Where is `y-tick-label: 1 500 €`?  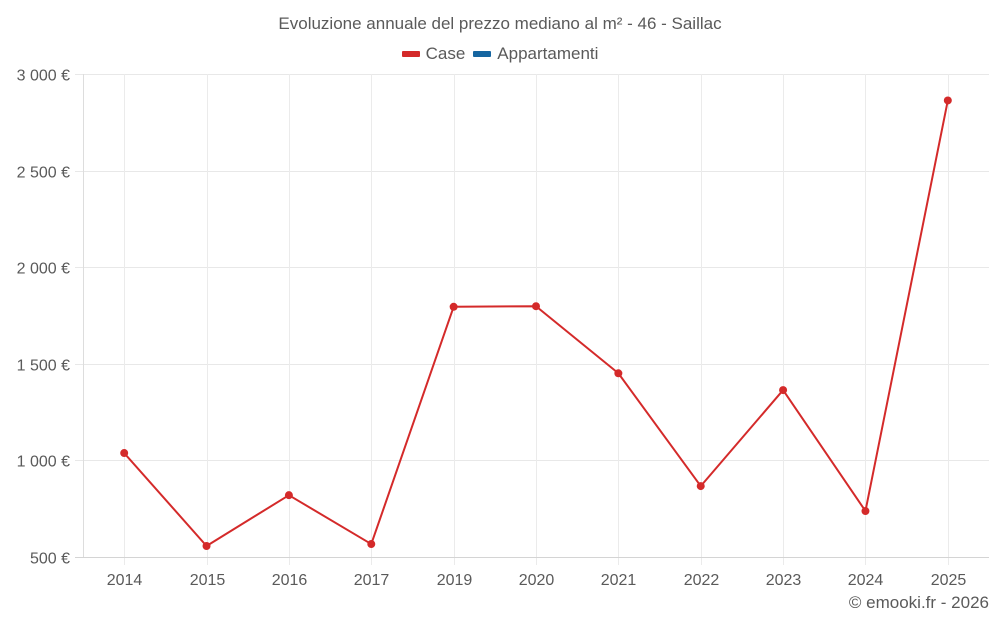 y-tick-label: 1 500 € is located at coordinates (43, 366).